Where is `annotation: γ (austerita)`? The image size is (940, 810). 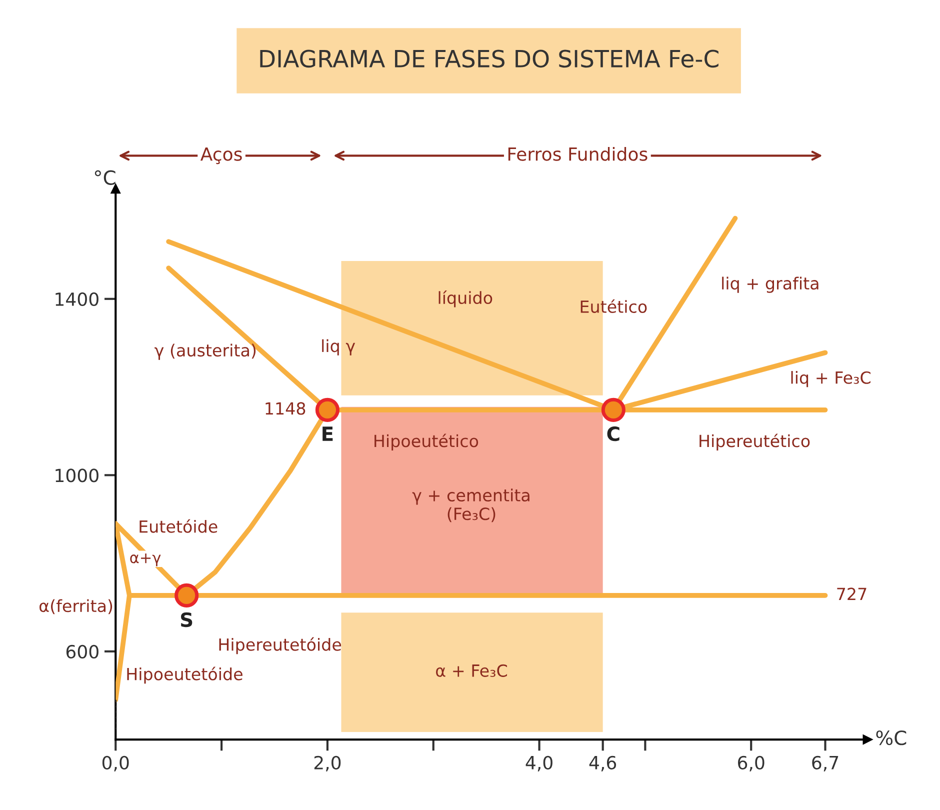 annotation: γ (austerita) is located at coordinates (205, 352).